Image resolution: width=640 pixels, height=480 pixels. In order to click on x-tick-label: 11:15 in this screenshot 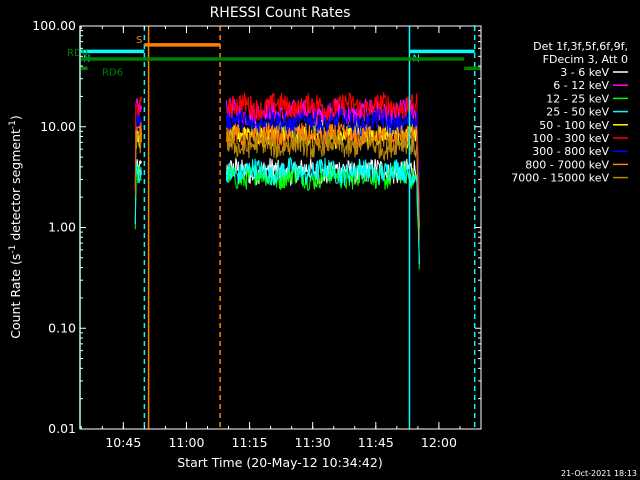, I will do `click(250, 442)`.